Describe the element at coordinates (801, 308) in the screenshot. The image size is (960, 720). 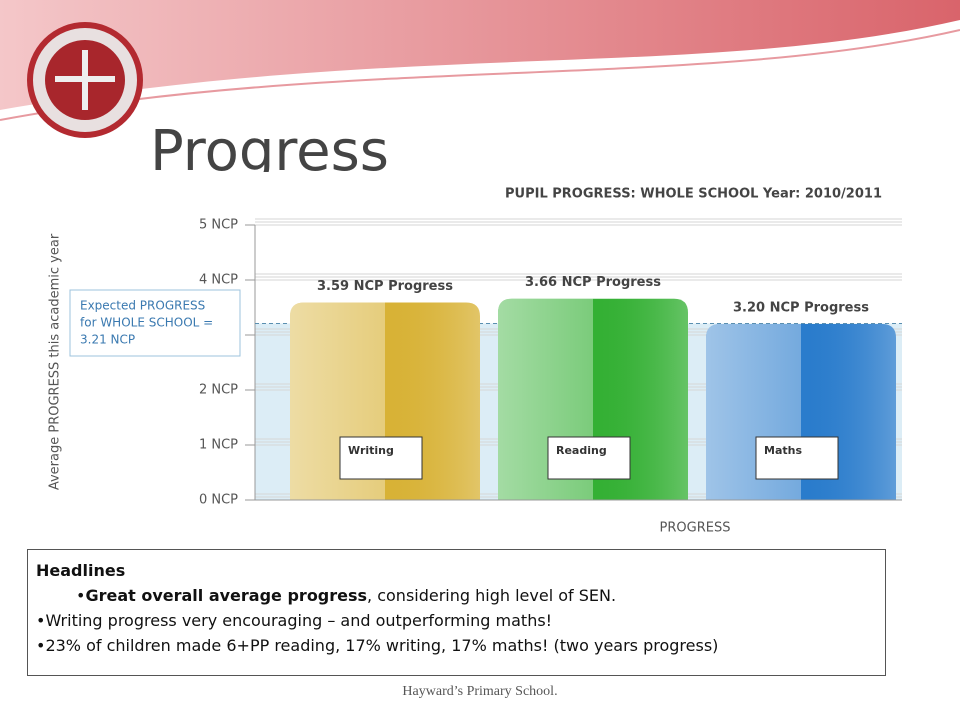
I see `value-label: 3.20 NCP Progress` at that location.